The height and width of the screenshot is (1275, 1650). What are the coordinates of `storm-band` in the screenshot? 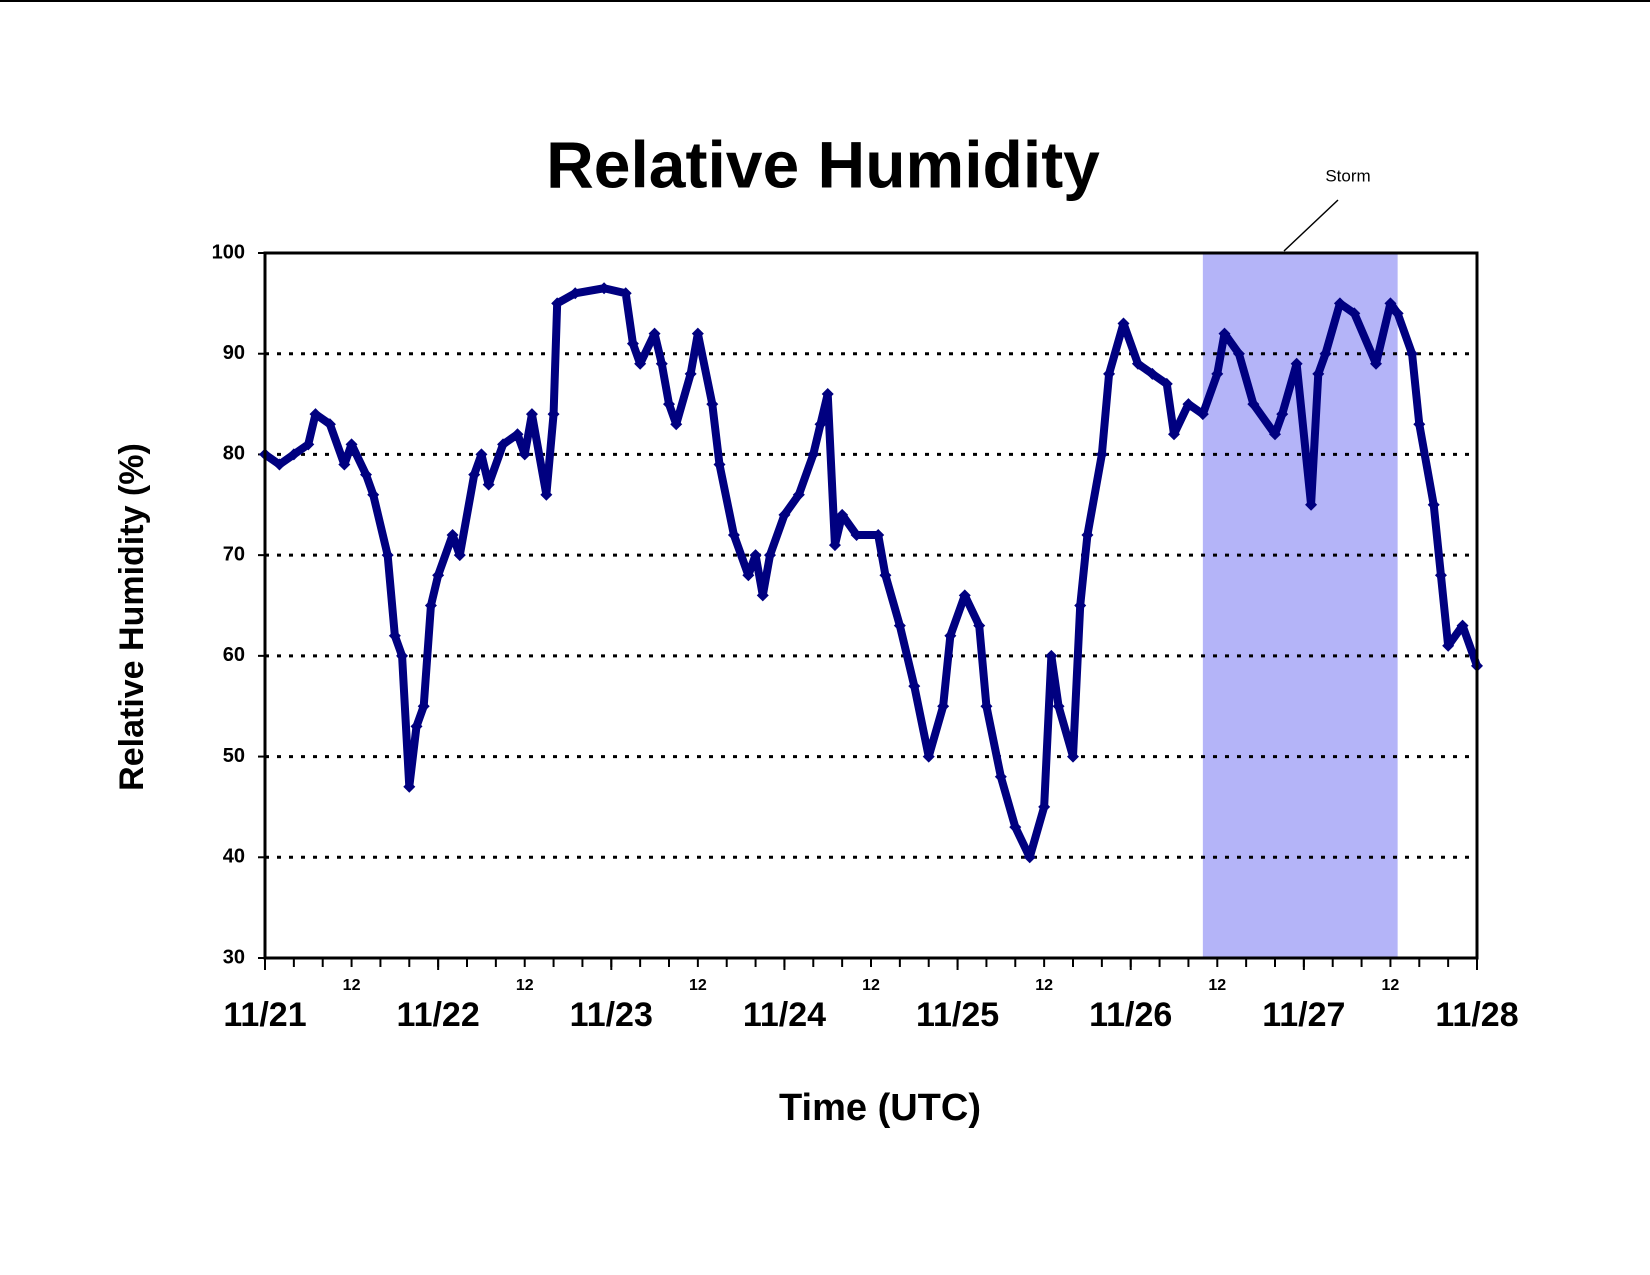 It's located at (1300, 605).